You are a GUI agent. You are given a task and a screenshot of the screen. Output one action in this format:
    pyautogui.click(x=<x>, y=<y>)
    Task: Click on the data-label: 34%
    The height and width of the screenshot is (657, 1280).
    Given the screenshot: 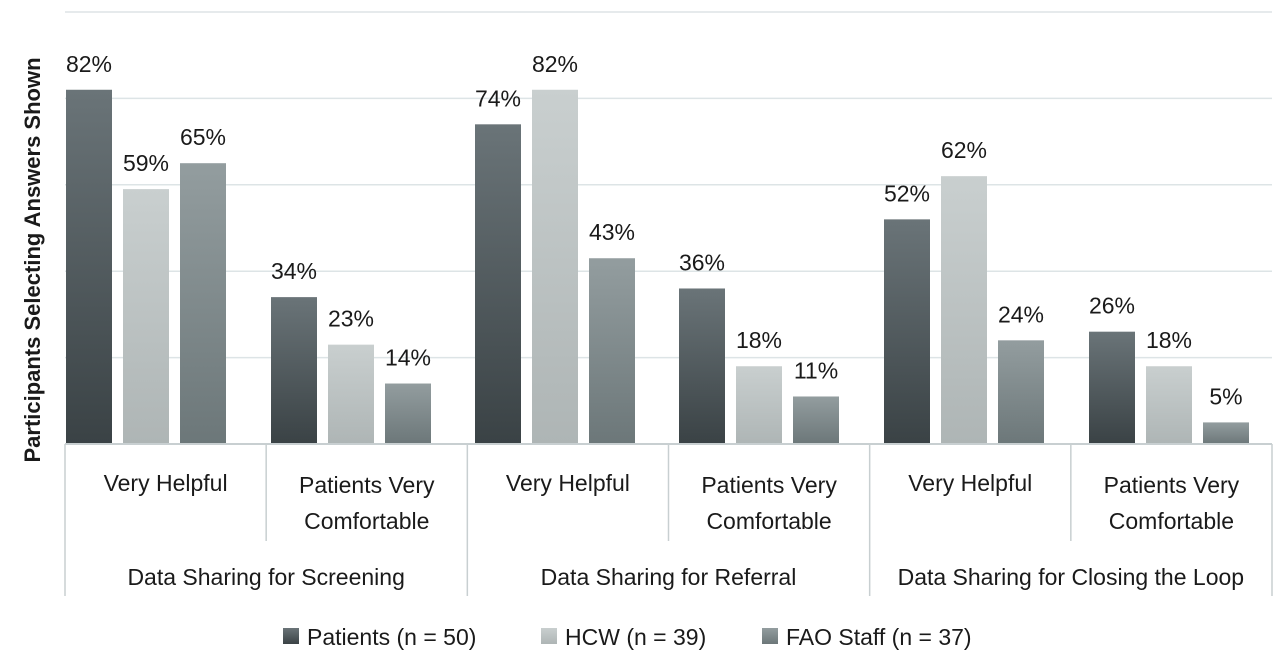 What is the action you would take?
    pyautogui.click(x=294, y=271)
    